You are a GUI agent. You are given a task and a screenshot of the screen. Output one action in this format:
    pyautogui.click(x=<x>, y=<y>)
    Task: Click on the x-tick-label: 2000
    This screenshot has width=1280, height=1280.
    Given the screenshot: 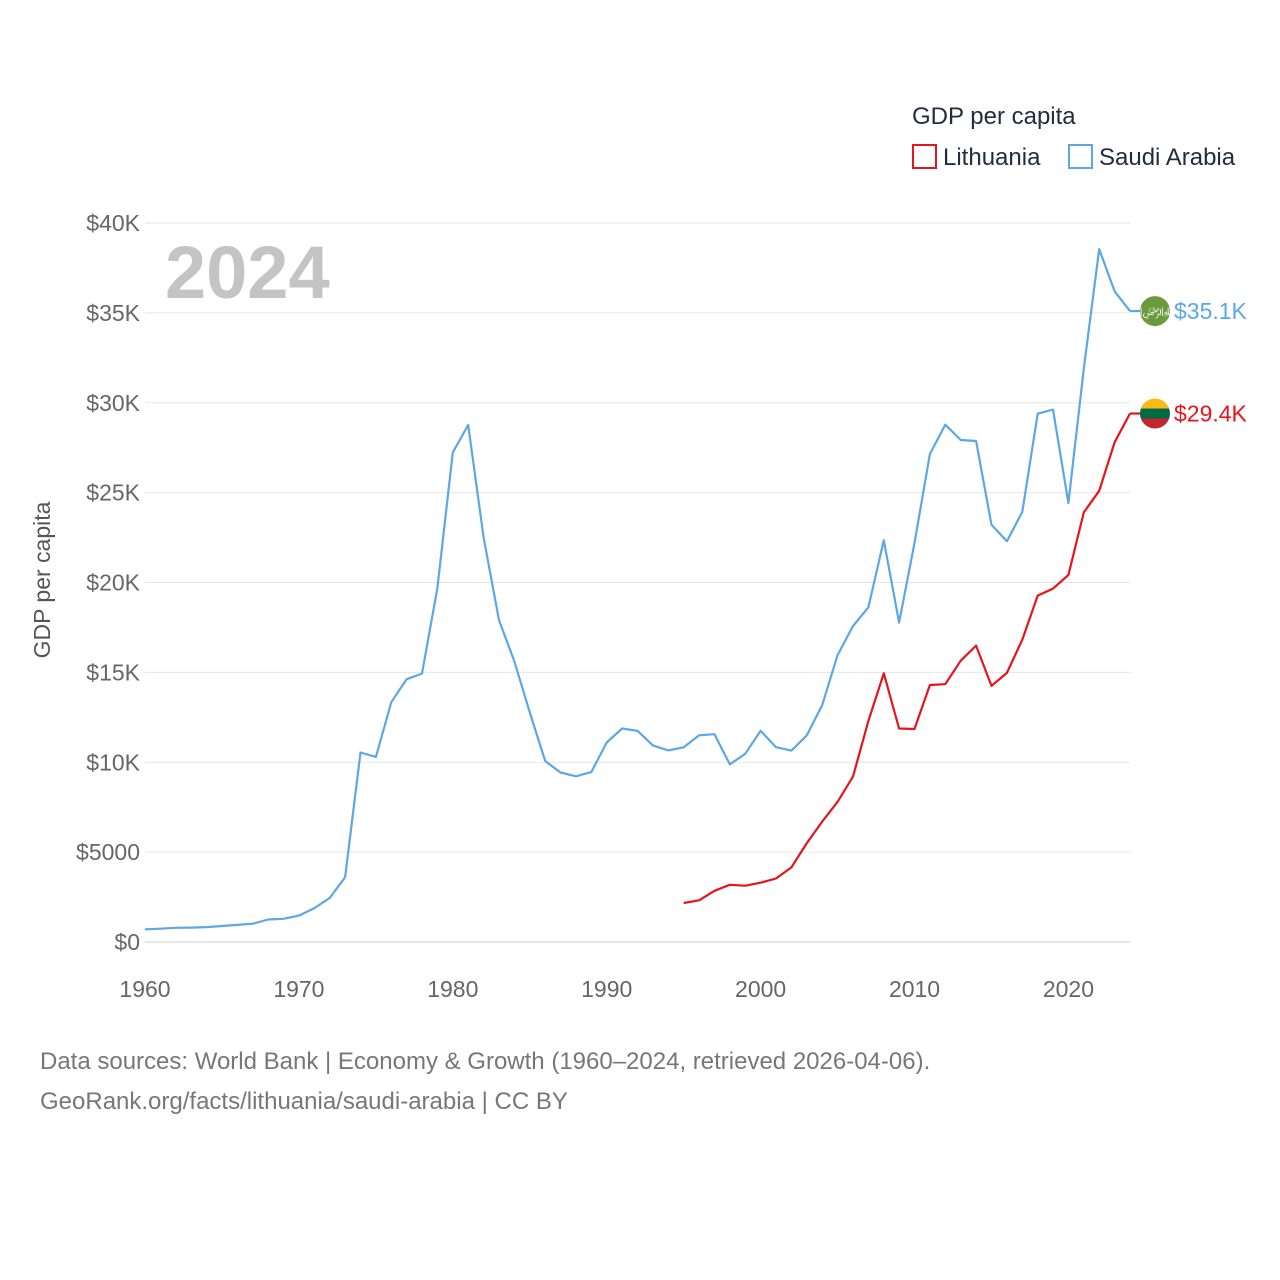 What is the action you would take?
    pyautogui.click(x=760, y=989)
    